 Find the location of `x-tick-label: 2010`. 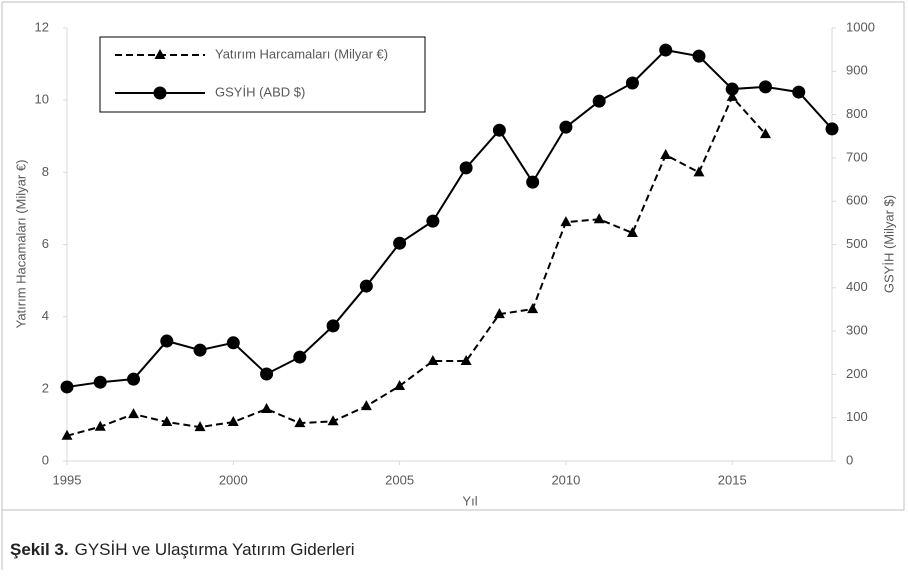

x-tick-label: 2010 is located at coordinates (565, 479).